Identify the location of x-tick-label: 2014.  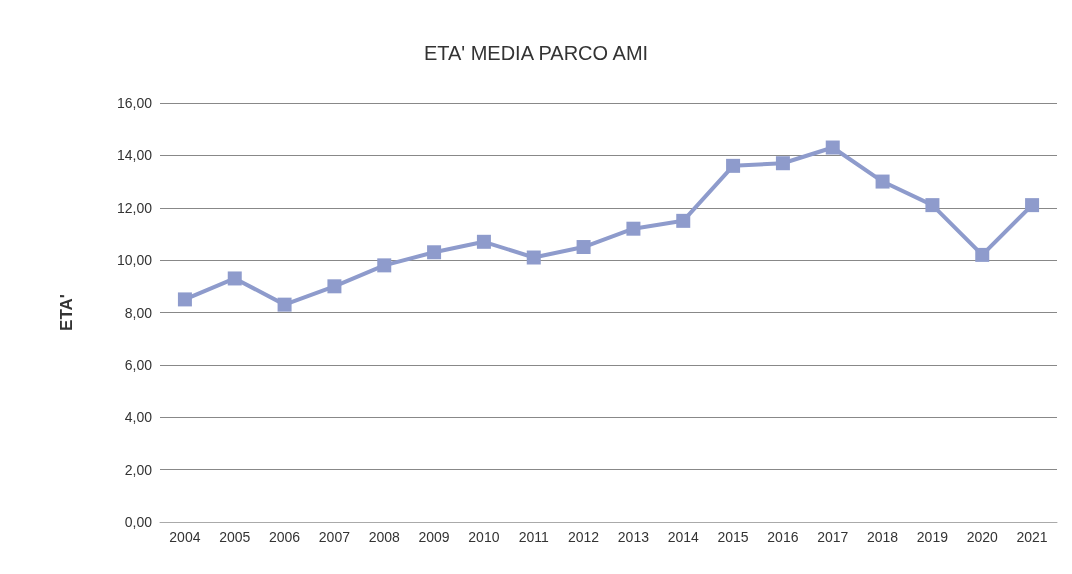
(683, 537).